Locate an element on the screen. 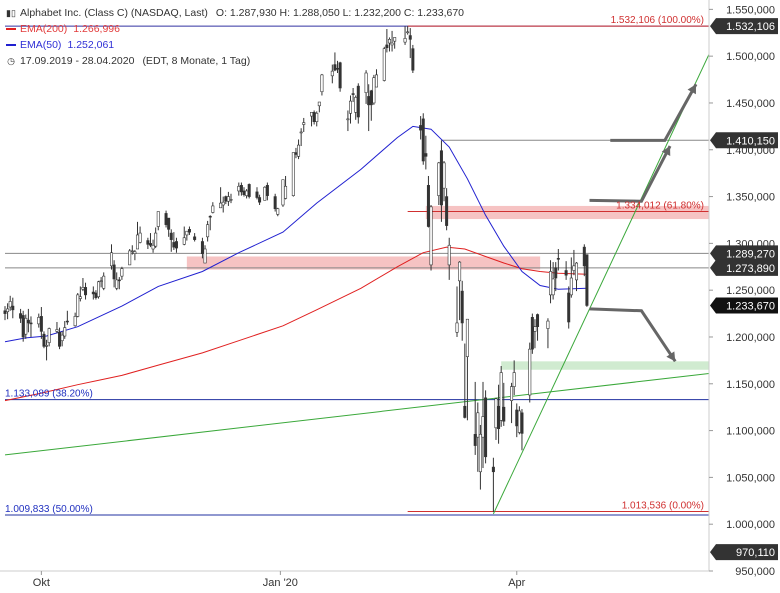 The width and height of the screenshot is (780, 593). clock-icon: ◷ is located at coordinates (11, 61).